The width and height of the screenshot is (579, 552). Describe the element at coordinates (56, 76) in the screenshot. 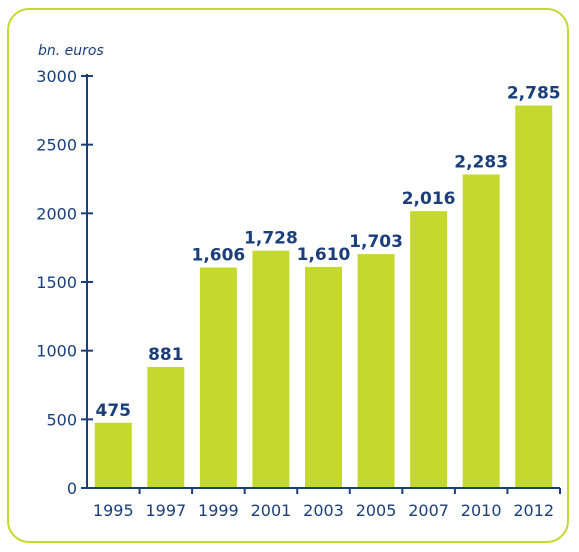

I see `y-tick-label: 3000` at that location.